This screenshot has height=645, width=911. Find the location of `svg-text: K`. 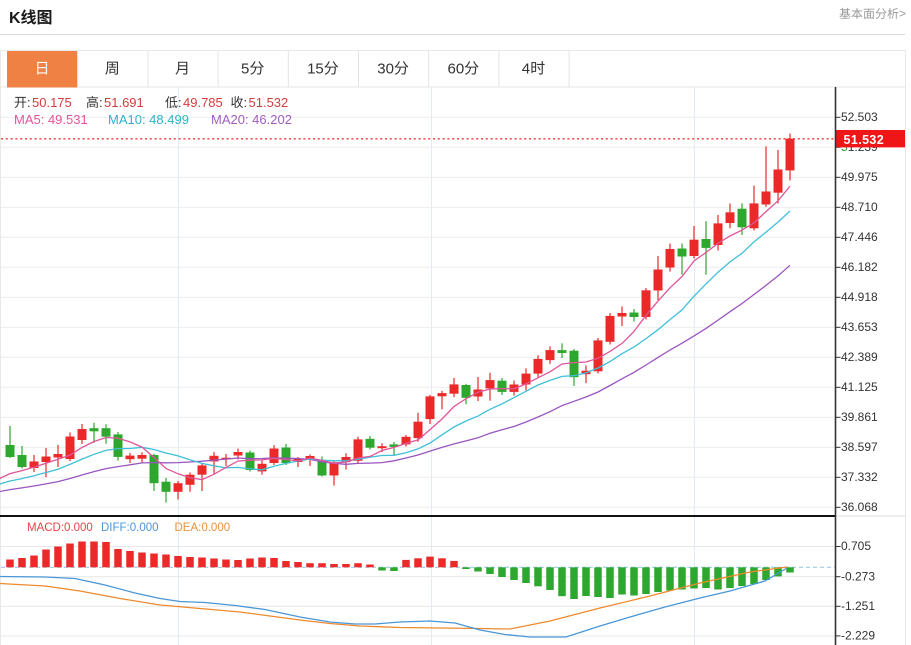

svg-text: K is located at coordinates (15, 18).